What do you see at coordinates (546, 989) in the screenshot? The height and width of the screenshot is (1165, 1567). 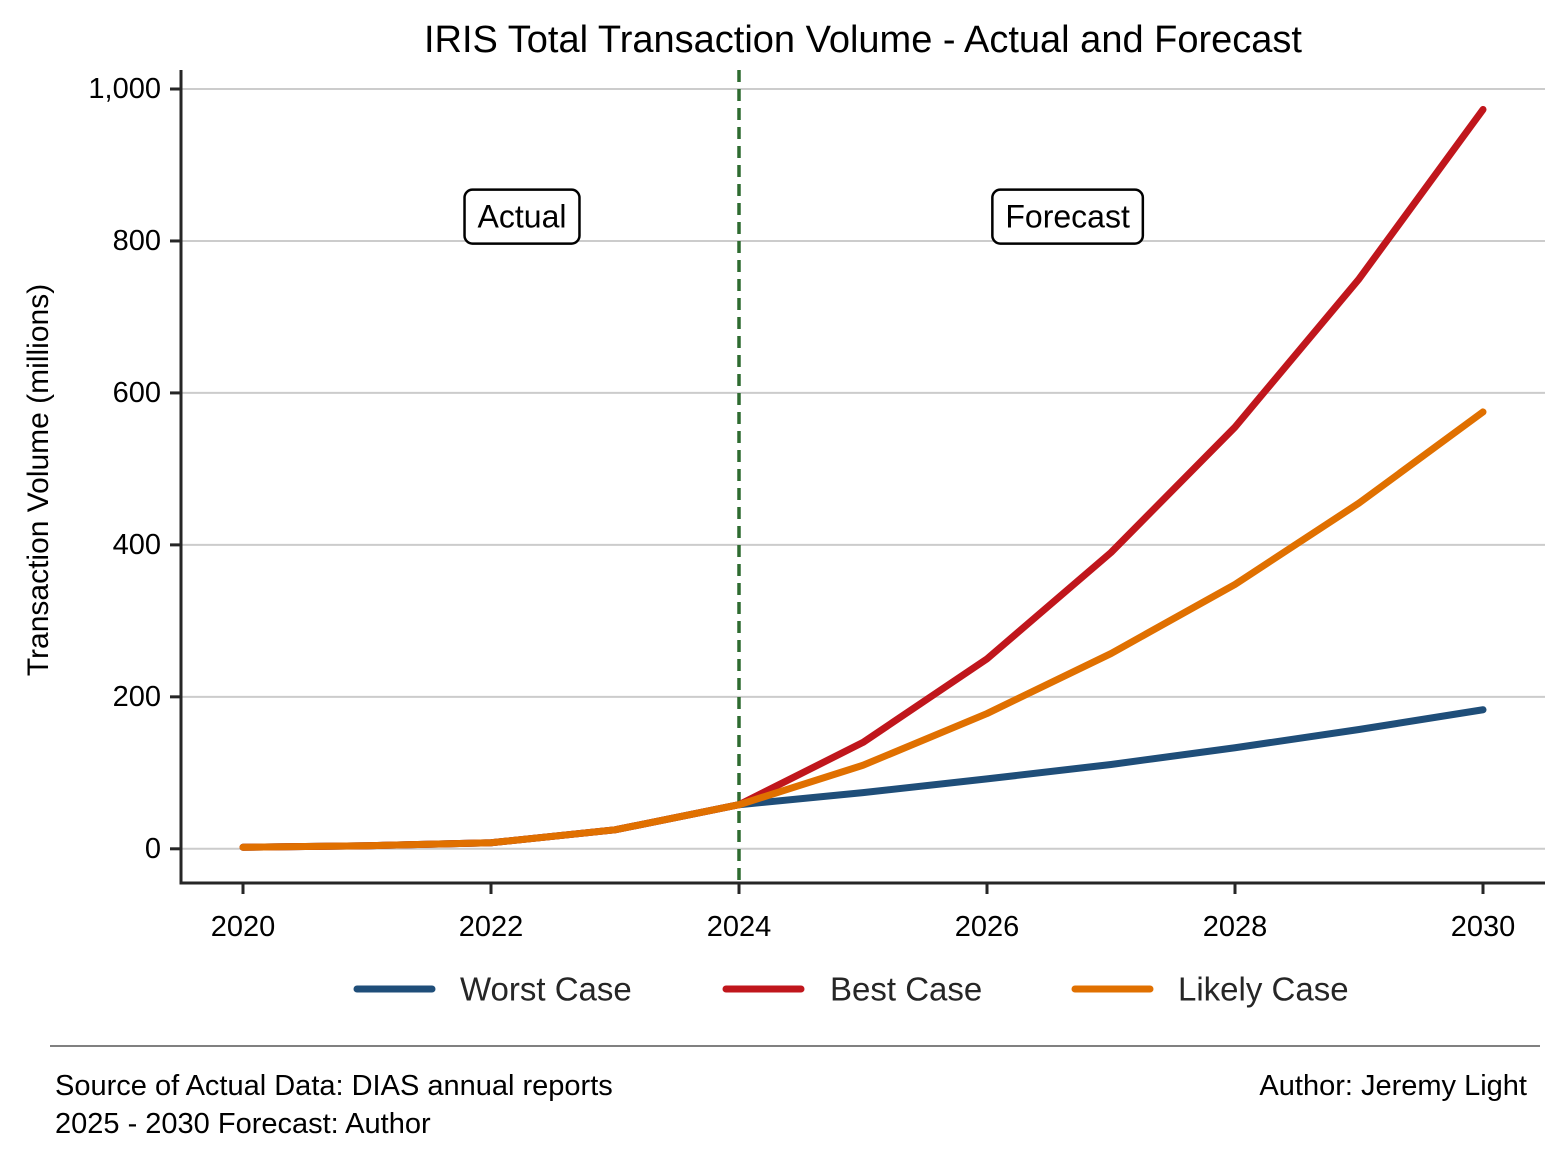 I see `legend-label: Worst Case` at bounding box center [546, 989].